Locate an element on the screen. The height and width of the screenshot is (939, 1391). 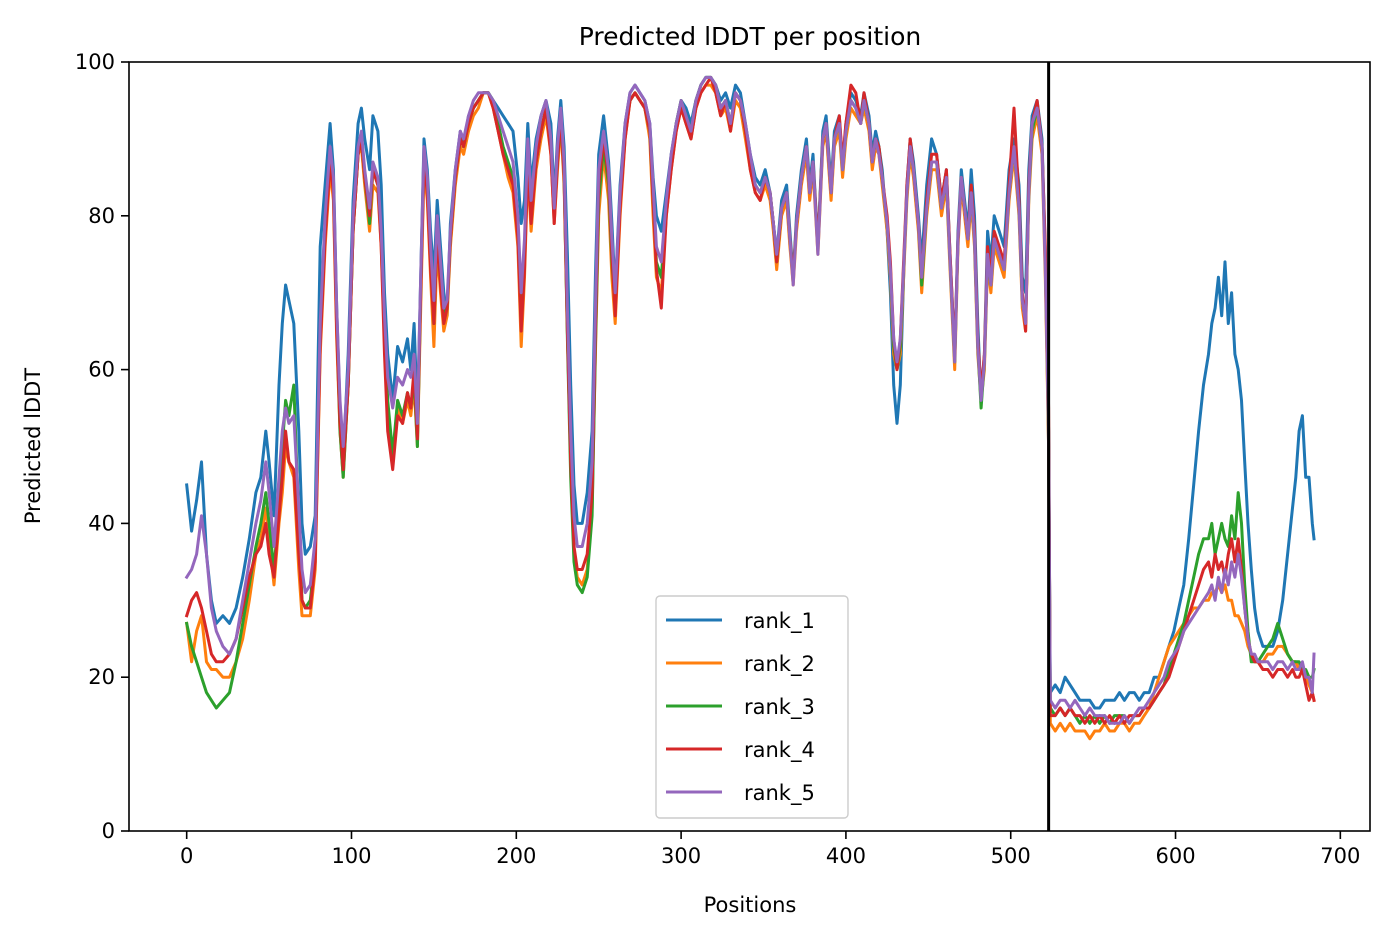
legend: rank_1 rank_2 rank_3 rank_4 rank_5 is located at coordinates (752, 707).